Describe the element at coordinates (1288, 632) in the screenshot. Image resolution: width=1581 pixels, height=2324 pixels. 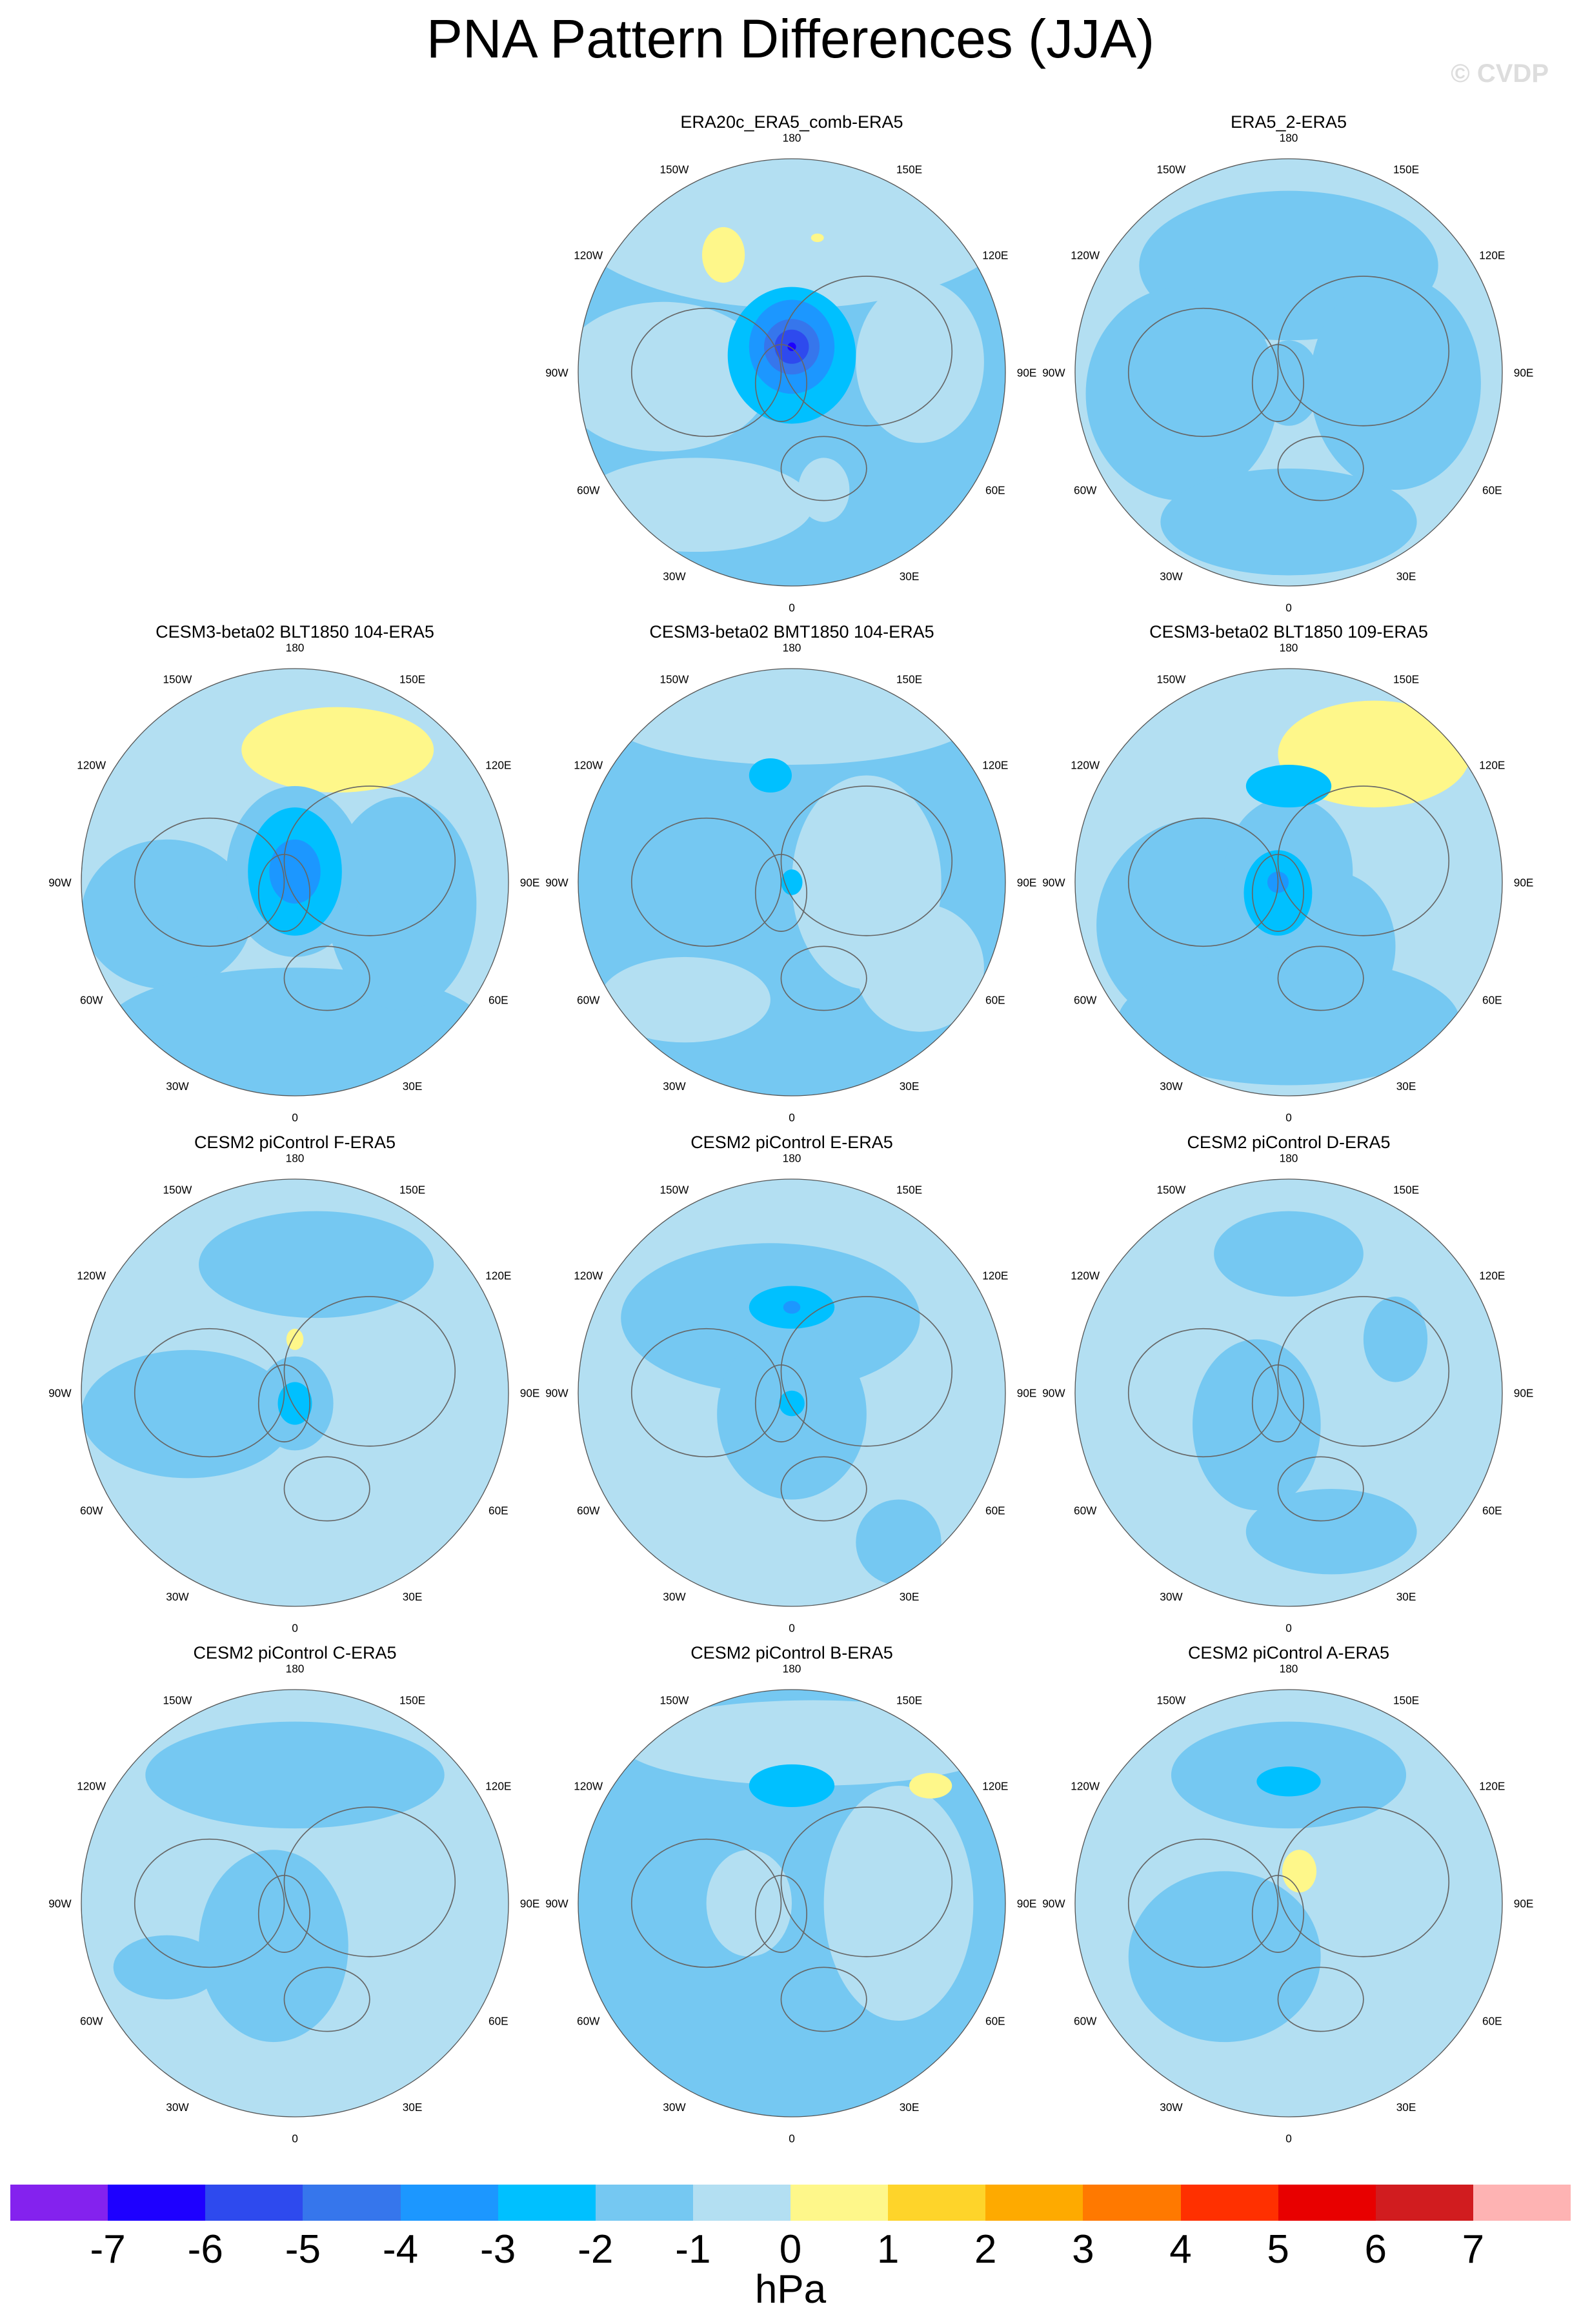
I see `panel-title: CESM3-beta02 BLT1850 109-ERA5` at that location.